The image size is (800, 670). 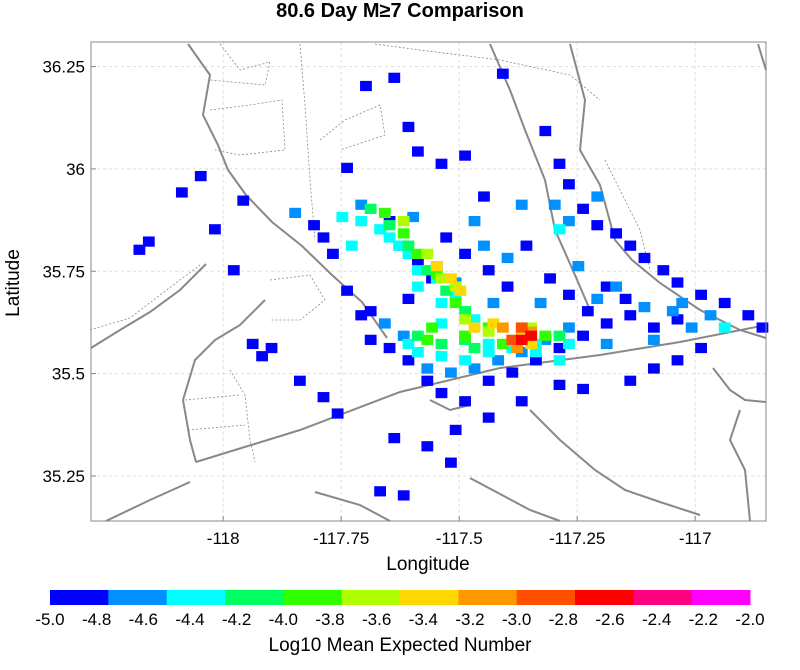 What do you see at coordinates (563, 619) in the screenshot?
I see `colorbar-tick-label: -2.8` at bounding box center [563, 619].